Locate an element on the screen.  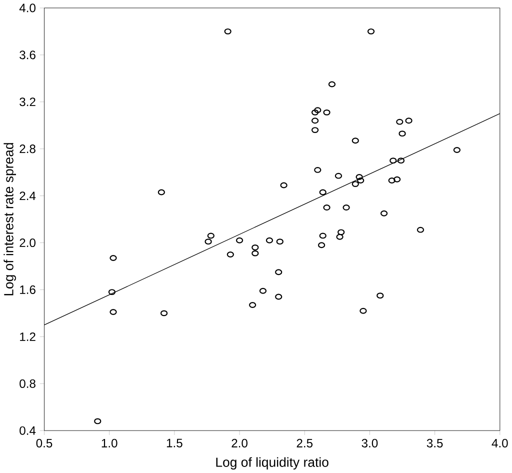
y-tick-label: 2.8 is located at coordinates (28, 149).